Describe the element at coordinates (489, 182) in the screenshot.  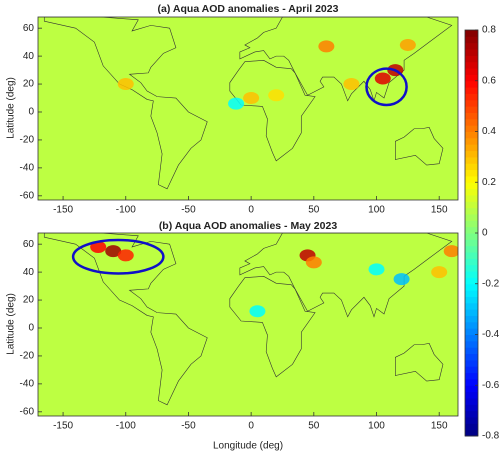
I see `colorbar-tick-label: 0.2` at that location.